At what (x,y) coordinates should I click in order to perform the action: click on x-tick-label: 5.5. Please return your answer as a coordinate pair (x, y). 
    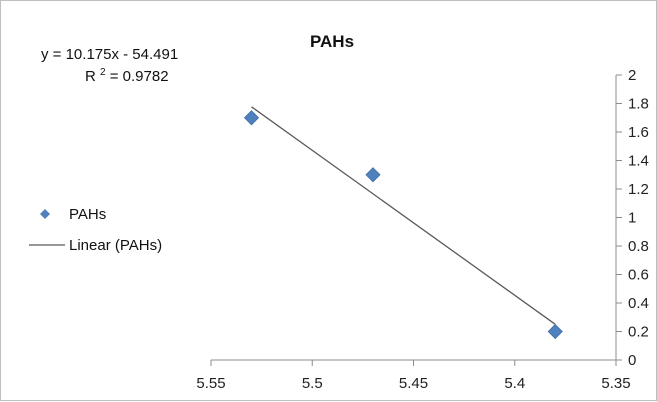
    Looking at the image, I should click on (312, 383).